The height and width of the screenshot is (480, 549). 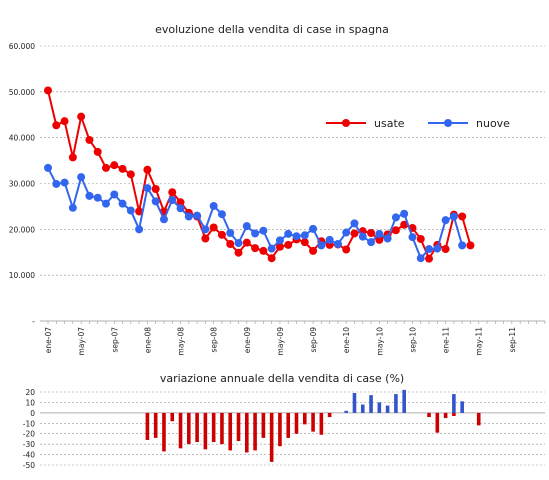 I want to click on x-tick-label: ene-09, so click(x=247, y=340).